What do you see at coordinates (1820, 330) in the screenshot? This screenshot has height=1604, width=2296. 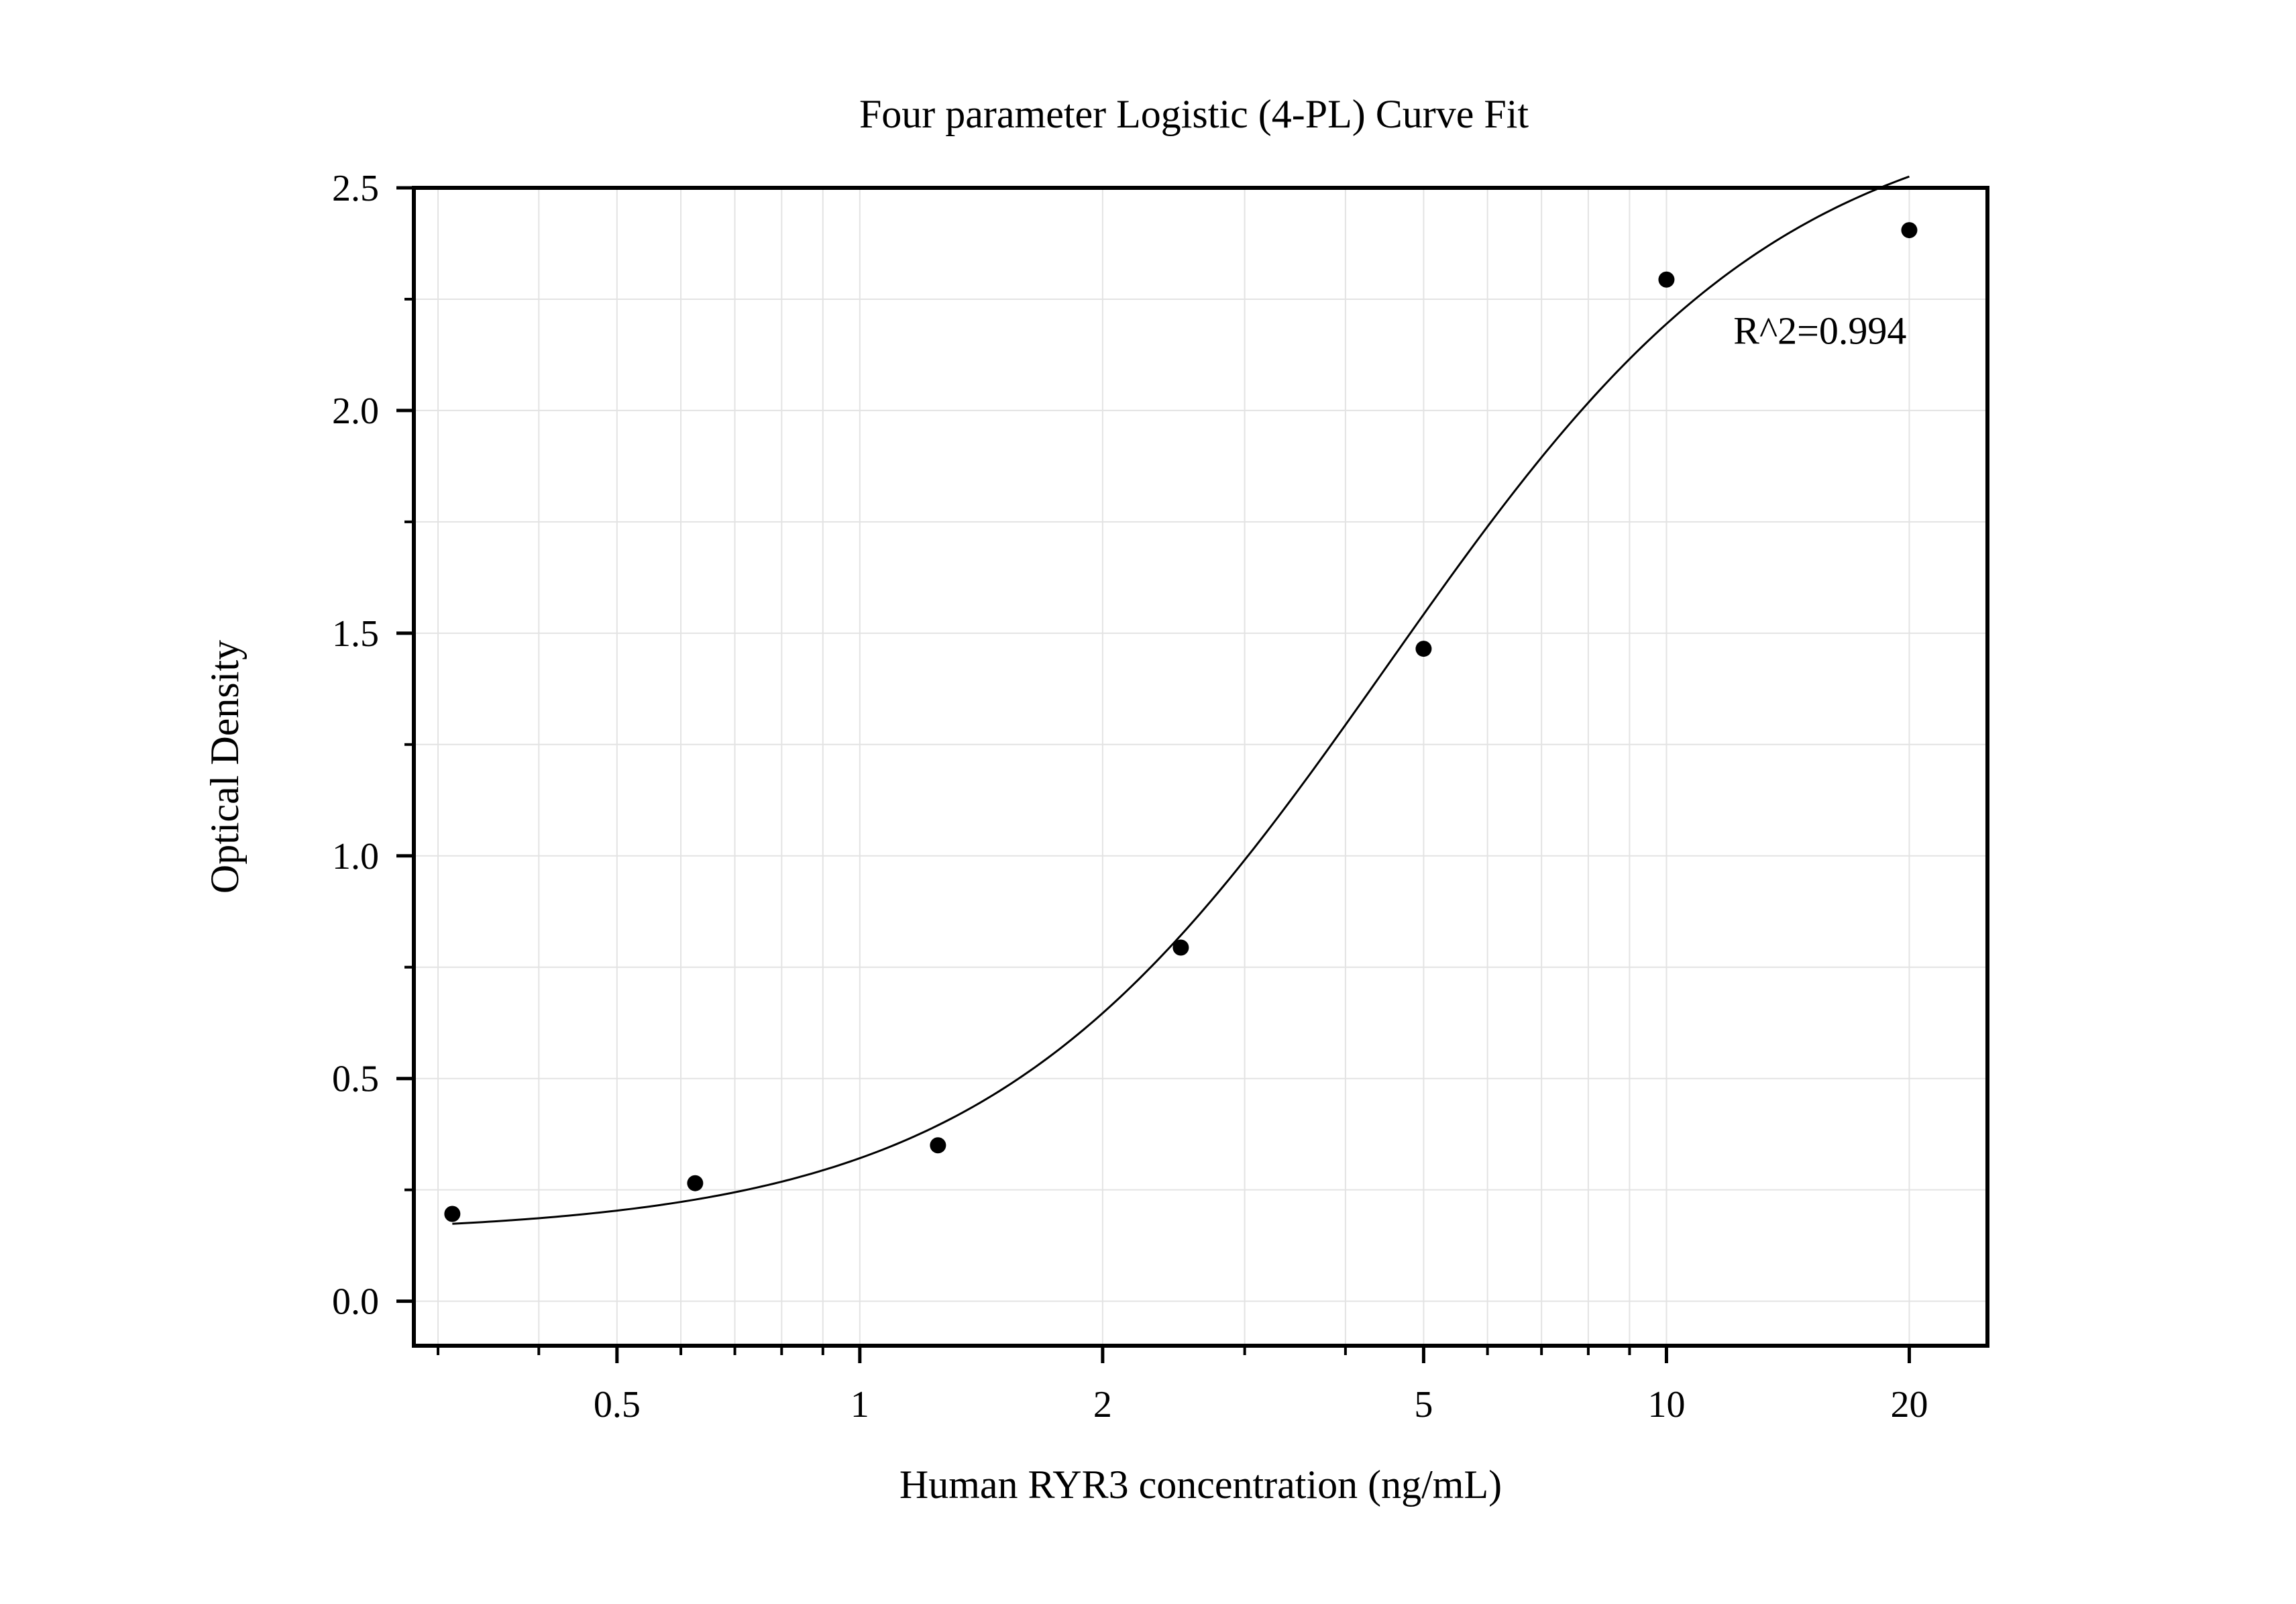 I see `r-squared-annotation: R^2=0.994` at bounding box center [1820, 330].